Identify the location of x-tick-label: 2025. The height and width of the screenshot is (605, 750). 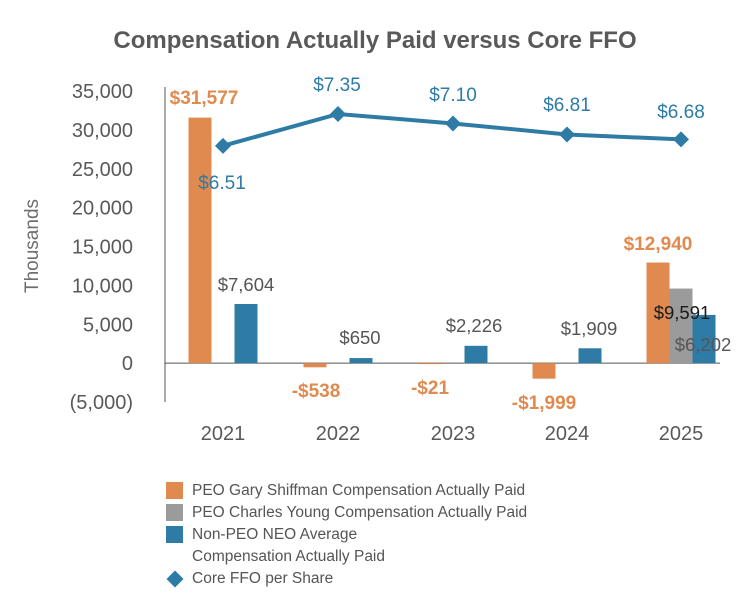
(681, 434).